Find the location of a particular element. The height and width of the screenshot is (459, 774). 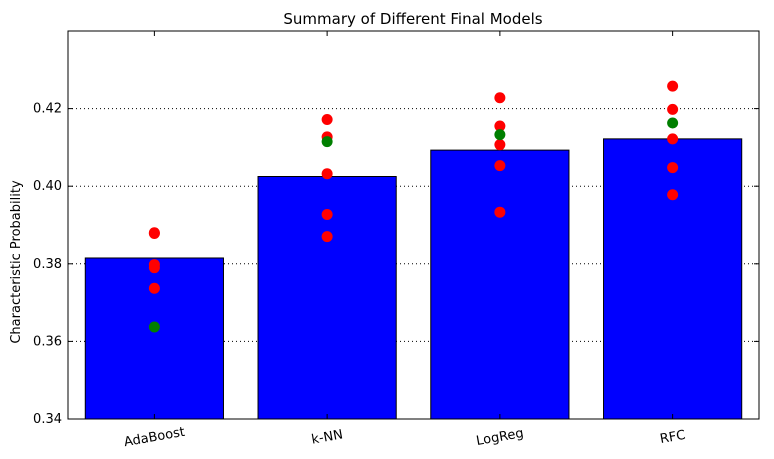

x-tick-label: LogReg is located at coordinates (500, 437).